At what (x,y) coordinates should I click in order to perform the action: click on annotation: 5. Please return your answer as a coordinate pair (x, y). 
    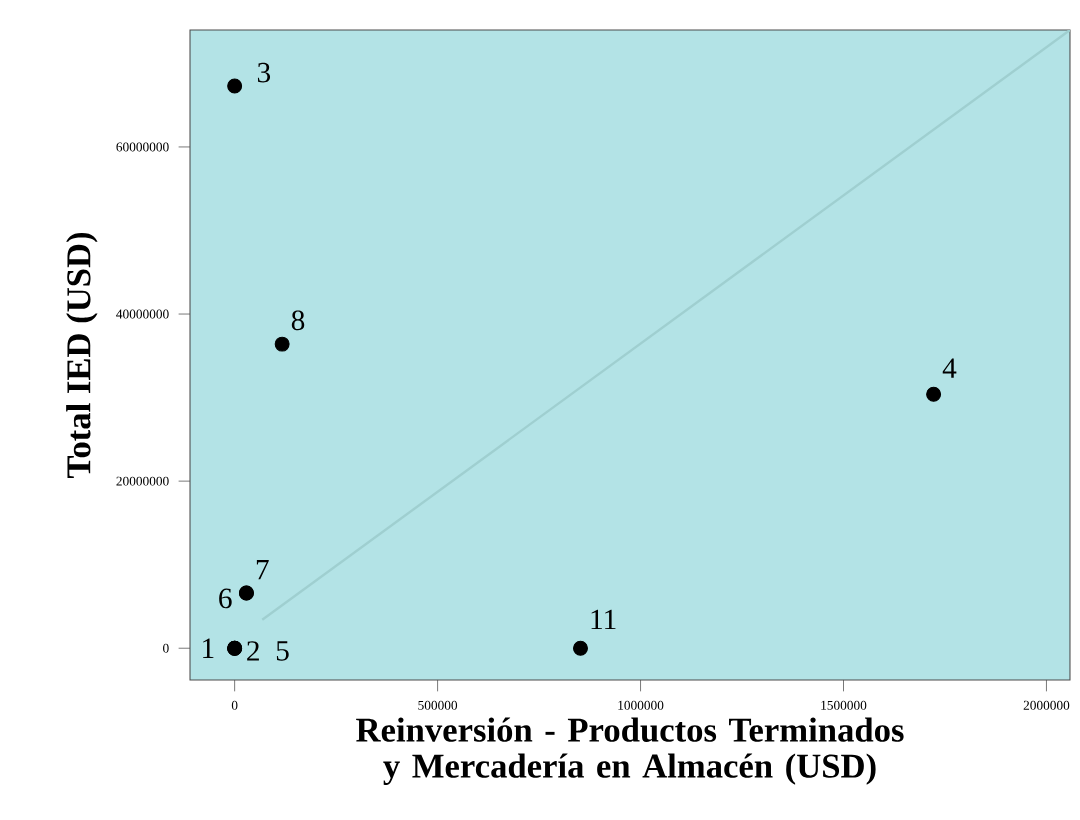
    Looking at the image, I should click on (282, 651).